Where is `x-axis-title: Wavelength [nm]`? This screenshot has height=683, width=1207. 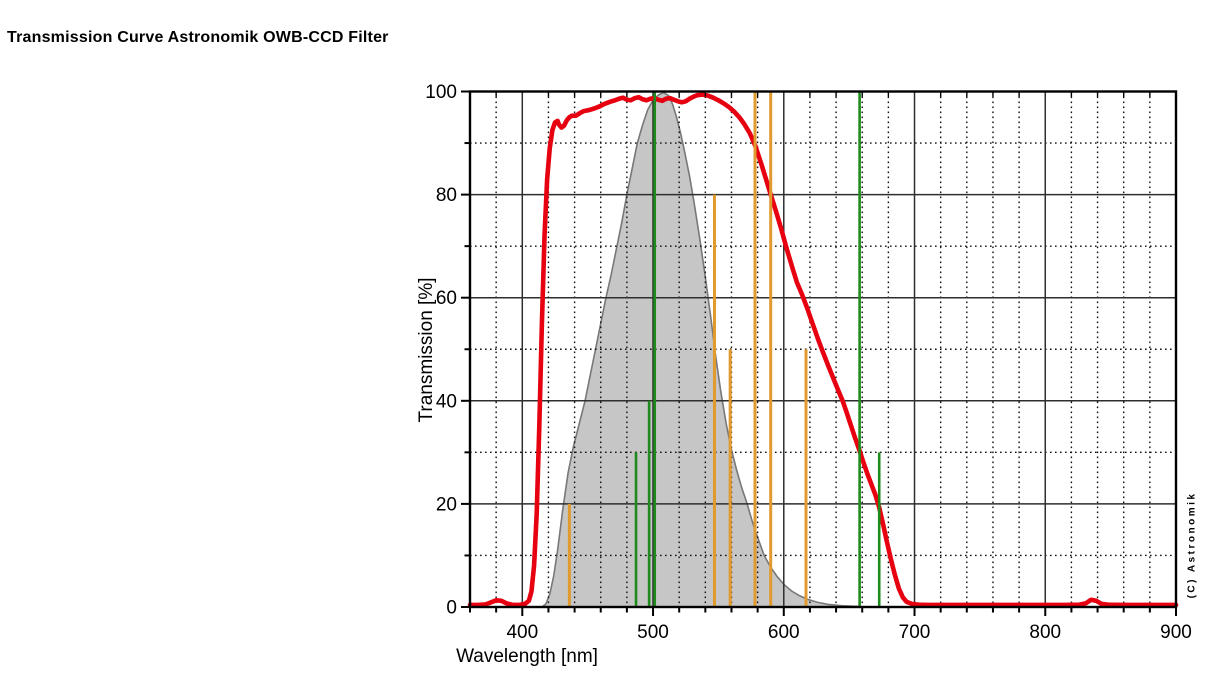 x-axis-title: Wavelength [nm] is located at coordinates (527, 656).